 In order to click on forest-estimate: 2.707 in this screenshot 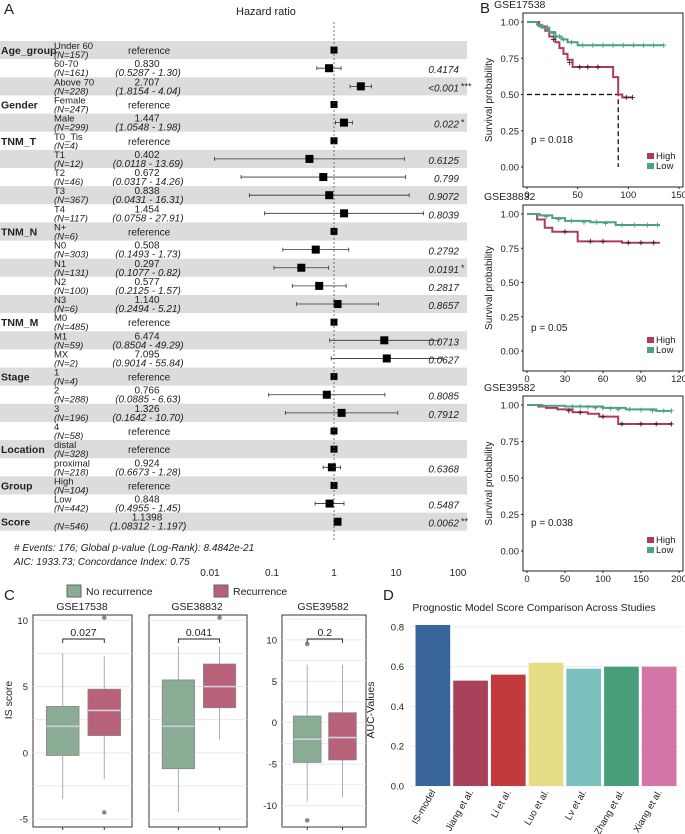, I will do `click(146, 82)`.